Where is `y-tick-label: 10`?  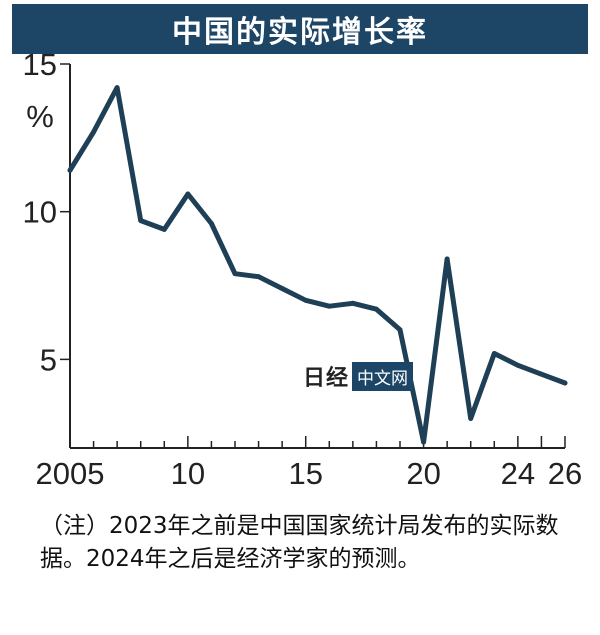
y-tick-label: 10 is located at coordinates (40, 212).